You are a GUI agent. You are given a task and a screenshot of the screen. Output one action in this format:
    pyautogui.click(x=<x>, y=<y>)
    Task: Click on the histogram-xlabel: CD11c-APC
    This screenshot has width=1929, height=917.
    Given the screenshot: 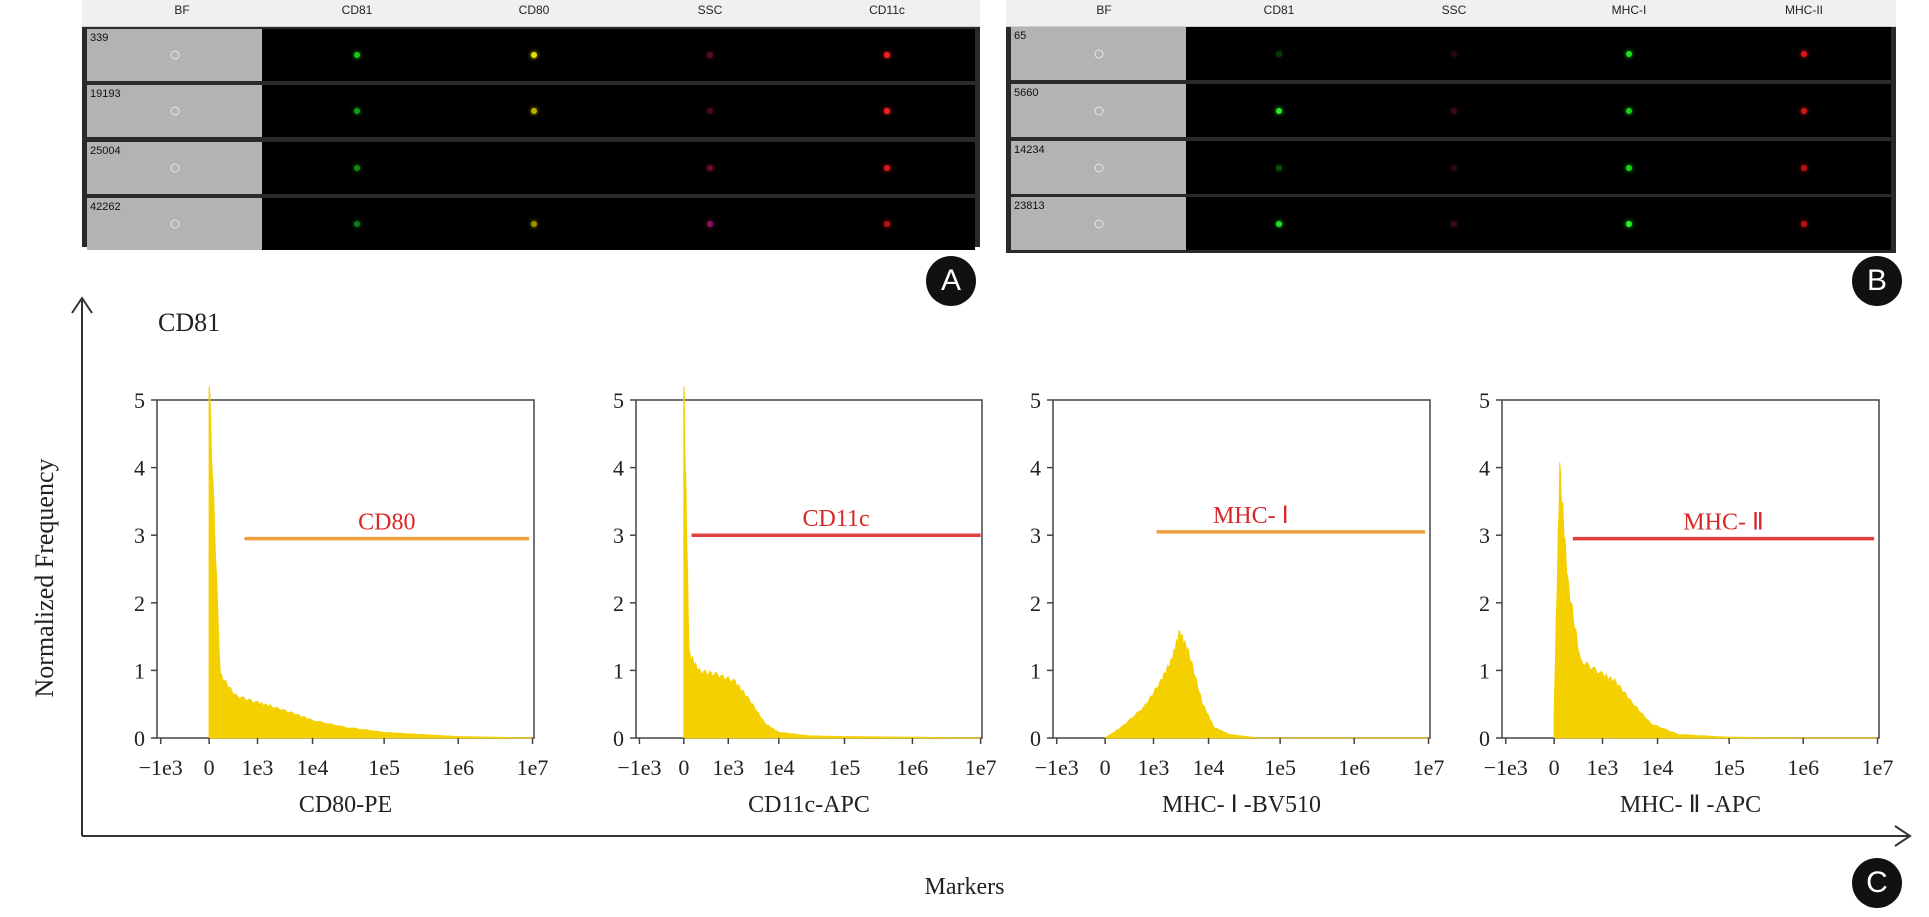 What is the action you would take?
    pyautogui.click(x=809, y=805)
    